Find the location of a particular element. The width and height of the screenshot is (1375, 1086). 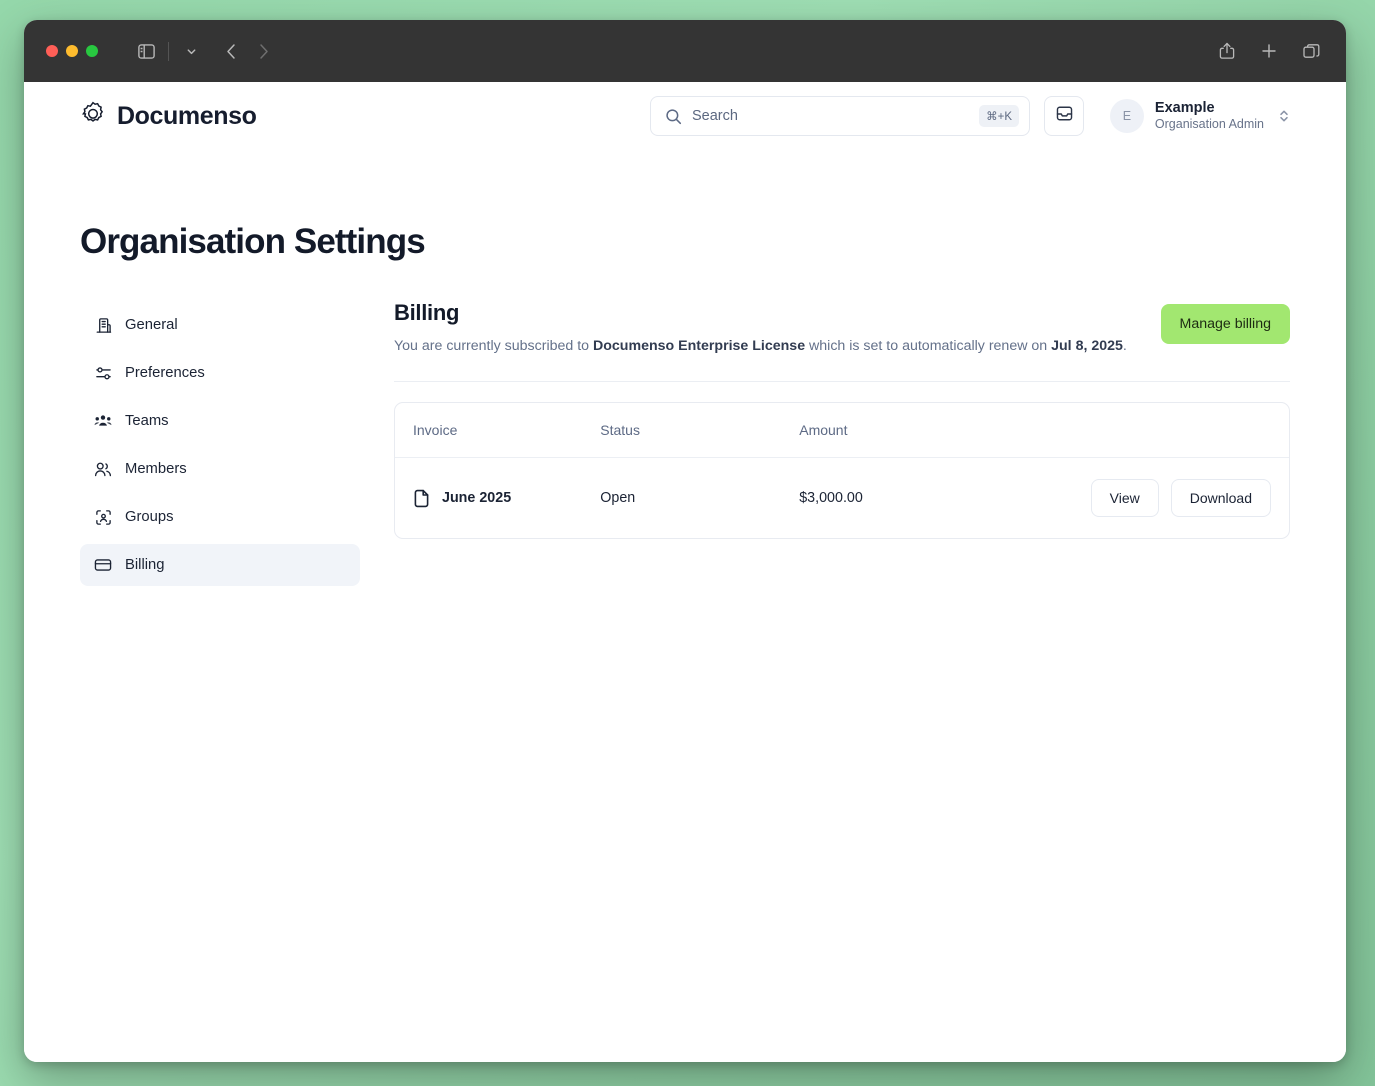

column-header-actions is located at coordinates (1189, 431).